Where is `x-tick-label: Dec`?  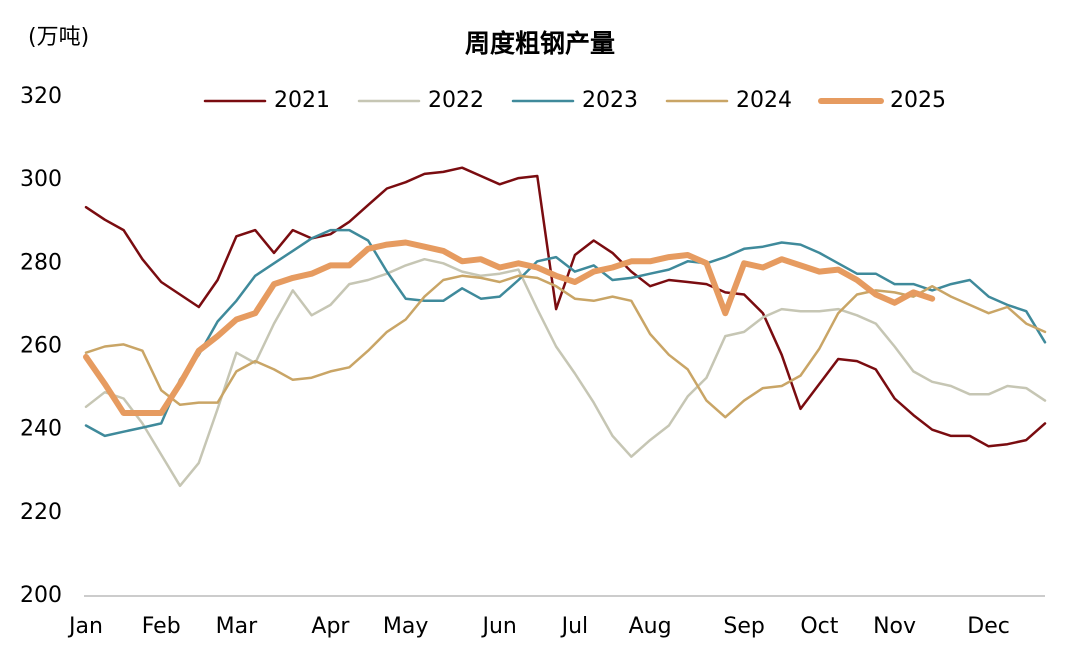 x-tick-label: Dec is located at coordinates (988, 626).